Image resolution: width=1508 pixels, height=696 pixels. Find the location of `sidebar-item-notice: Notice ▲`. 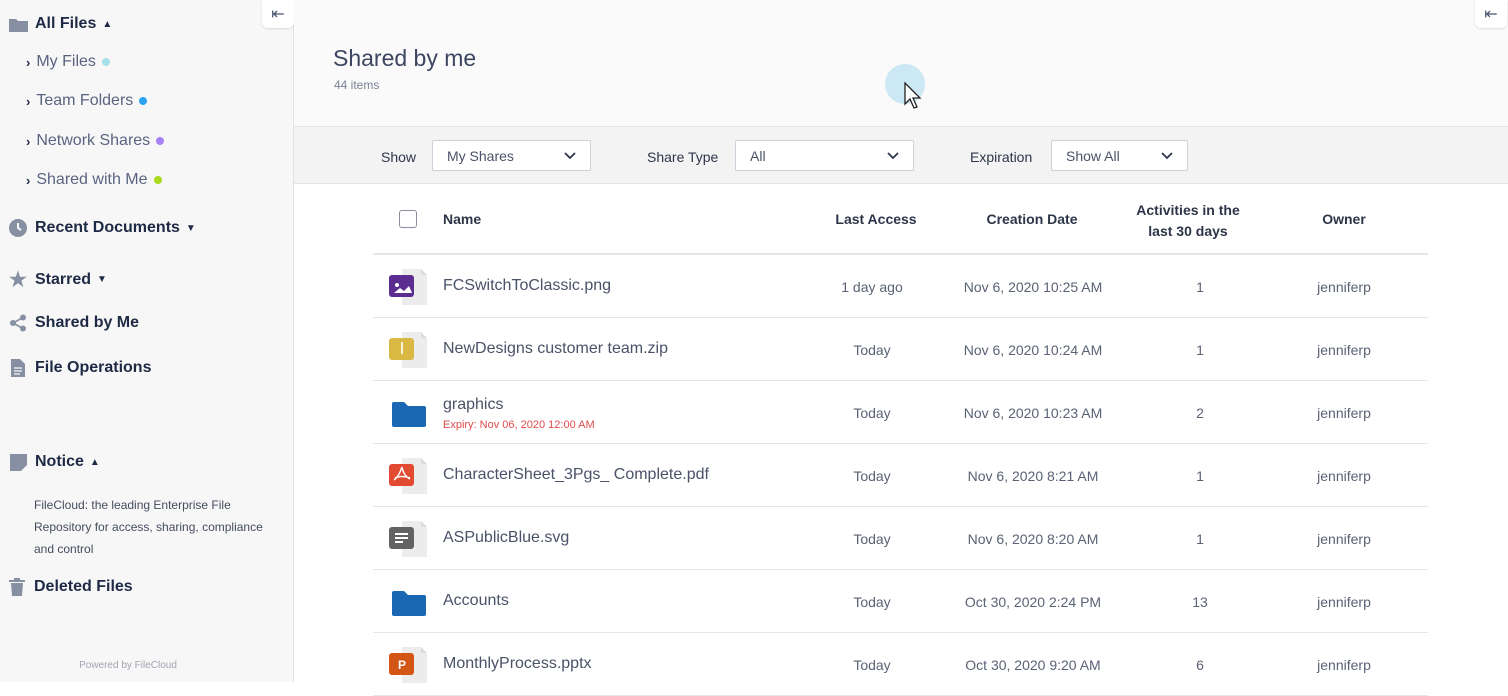

sidebar-item-notice: Notice ▲ is located at coordinates (54, 462).